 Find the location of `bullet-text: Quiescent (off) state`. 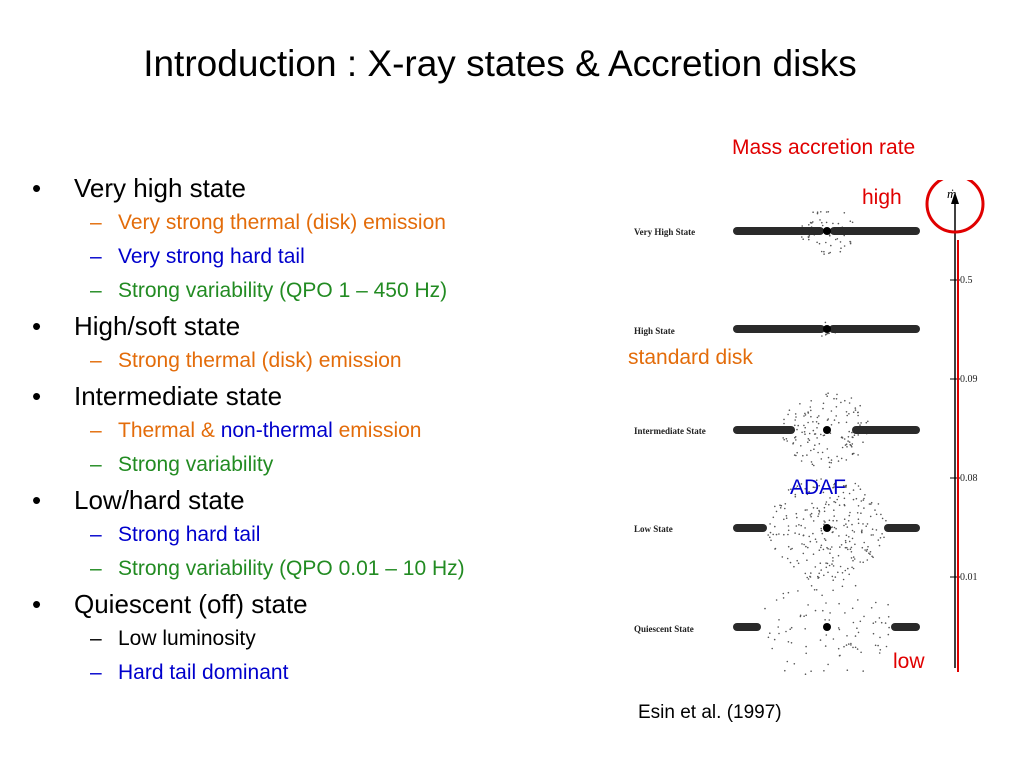

bullet-text: Quiescent (off) state is located at coordinates (191, 604).